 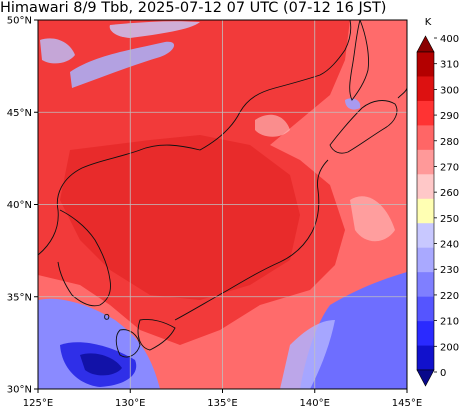 What do you see at coordinates (353, 104) in the screenshot?
I see `cloud-fleck-northeast` at bounding box center [353, 104].